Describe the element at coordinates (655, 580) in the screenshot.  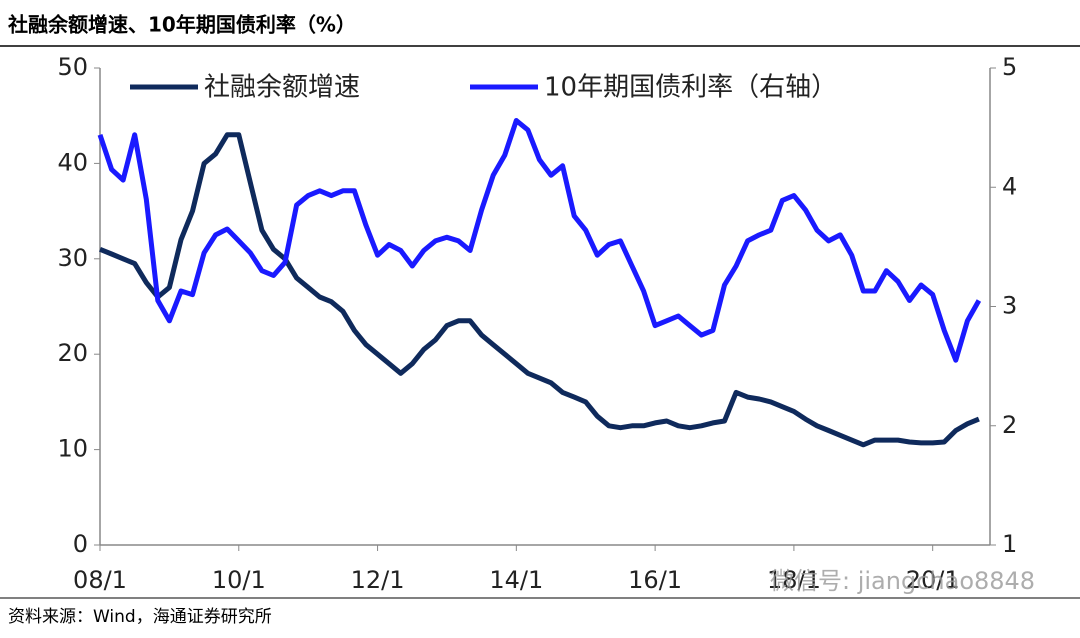
I see `x-tick-label: 16/1` at that location.